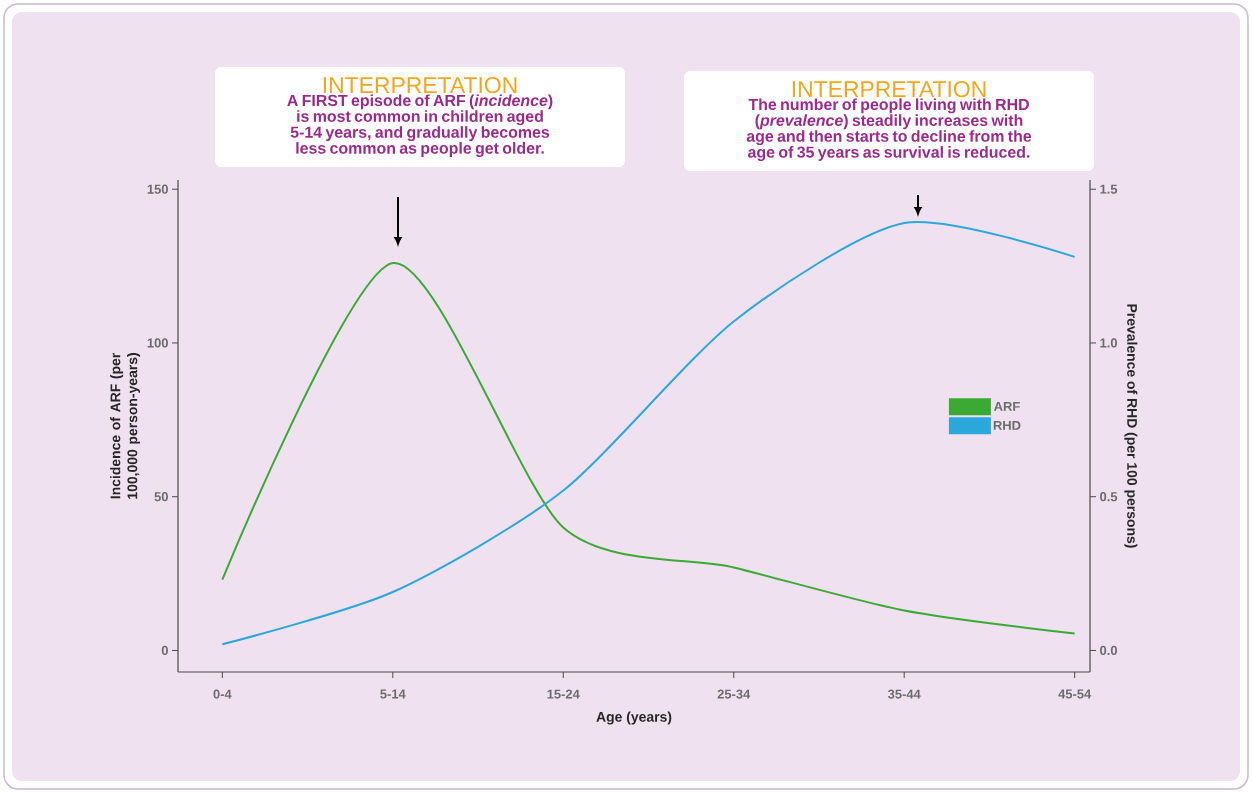 The width and height of the screenshot is (1252, 793). I want to click on x-tick-label: 25-34, so click(734, 694).